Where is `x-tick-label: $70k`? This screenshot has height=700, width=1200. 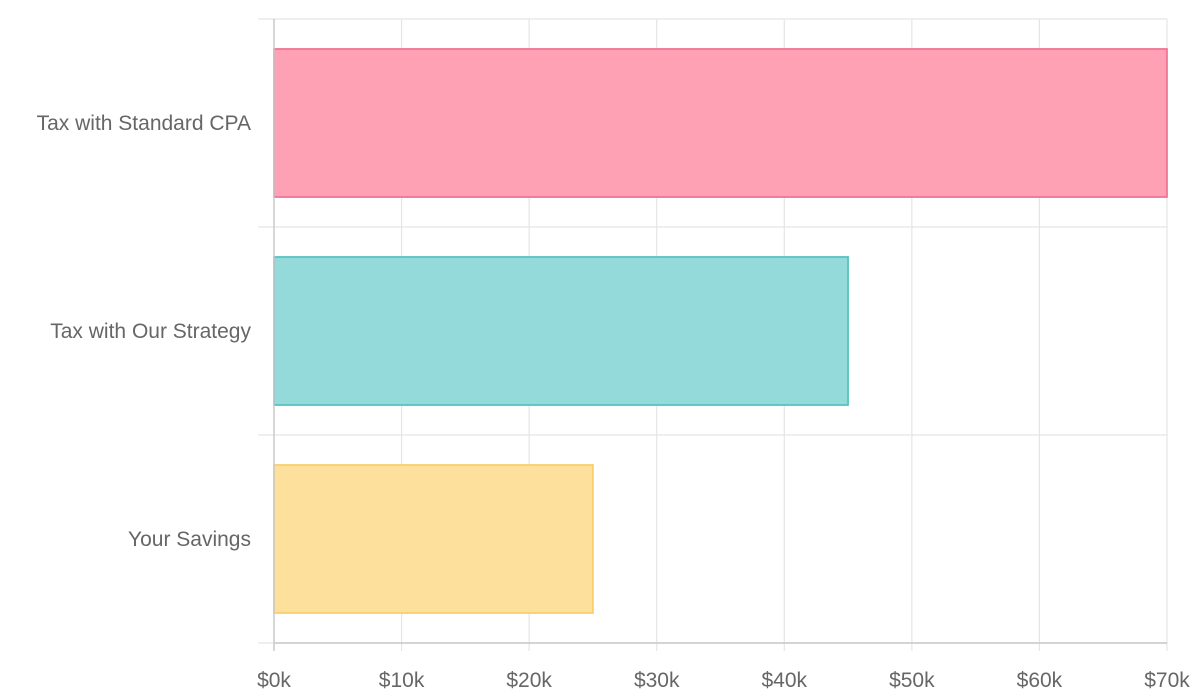 x-tick-label: $70k is located at coordinates (1167, 680).